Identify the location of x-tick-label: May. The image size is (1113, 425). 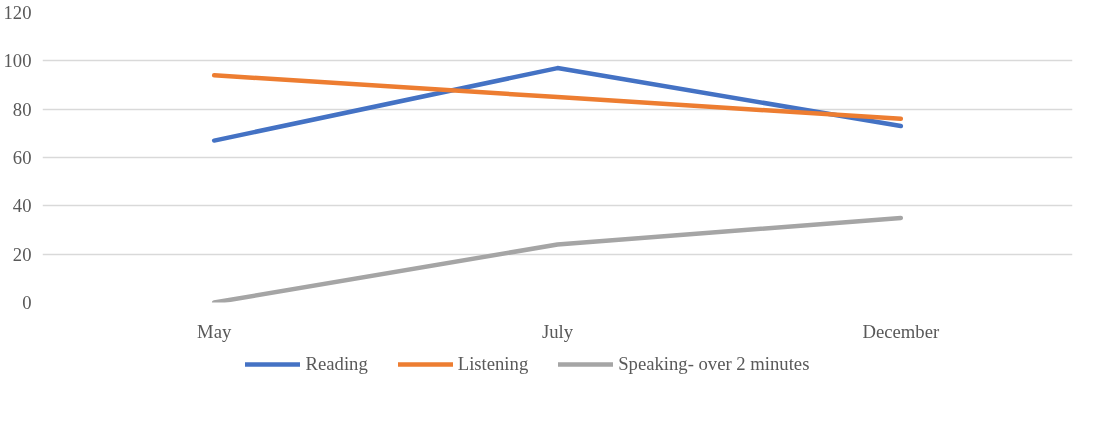
(214, 331).